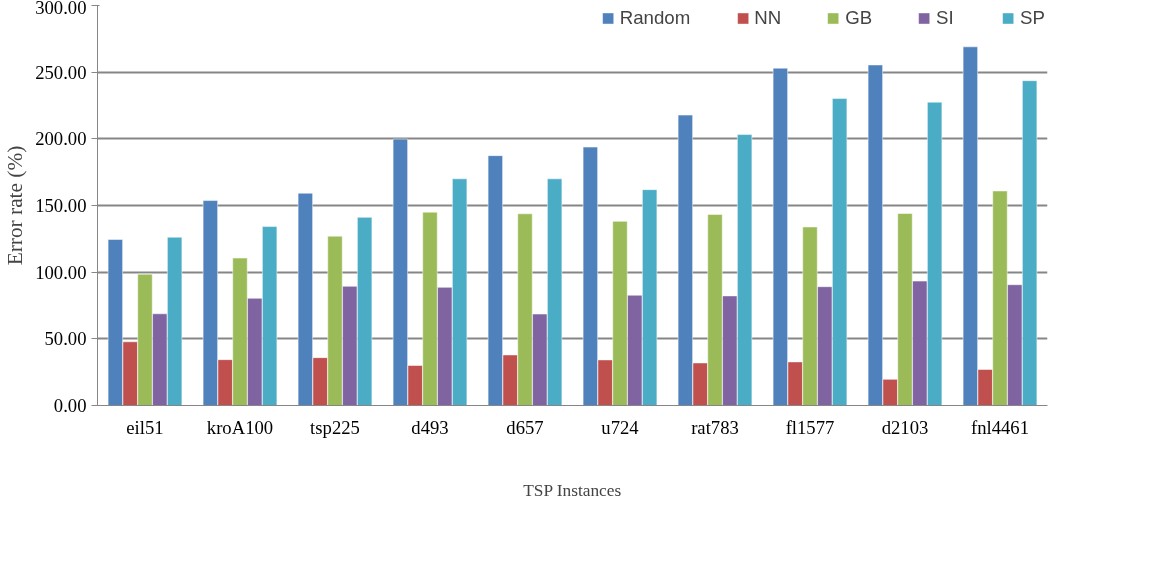 The width and height of the screenshot is (1155, 579). What do you see at coordinates (1032, 18) in the screenshot?
I see `legend-label: SP` at bounding box center [1032, 18].